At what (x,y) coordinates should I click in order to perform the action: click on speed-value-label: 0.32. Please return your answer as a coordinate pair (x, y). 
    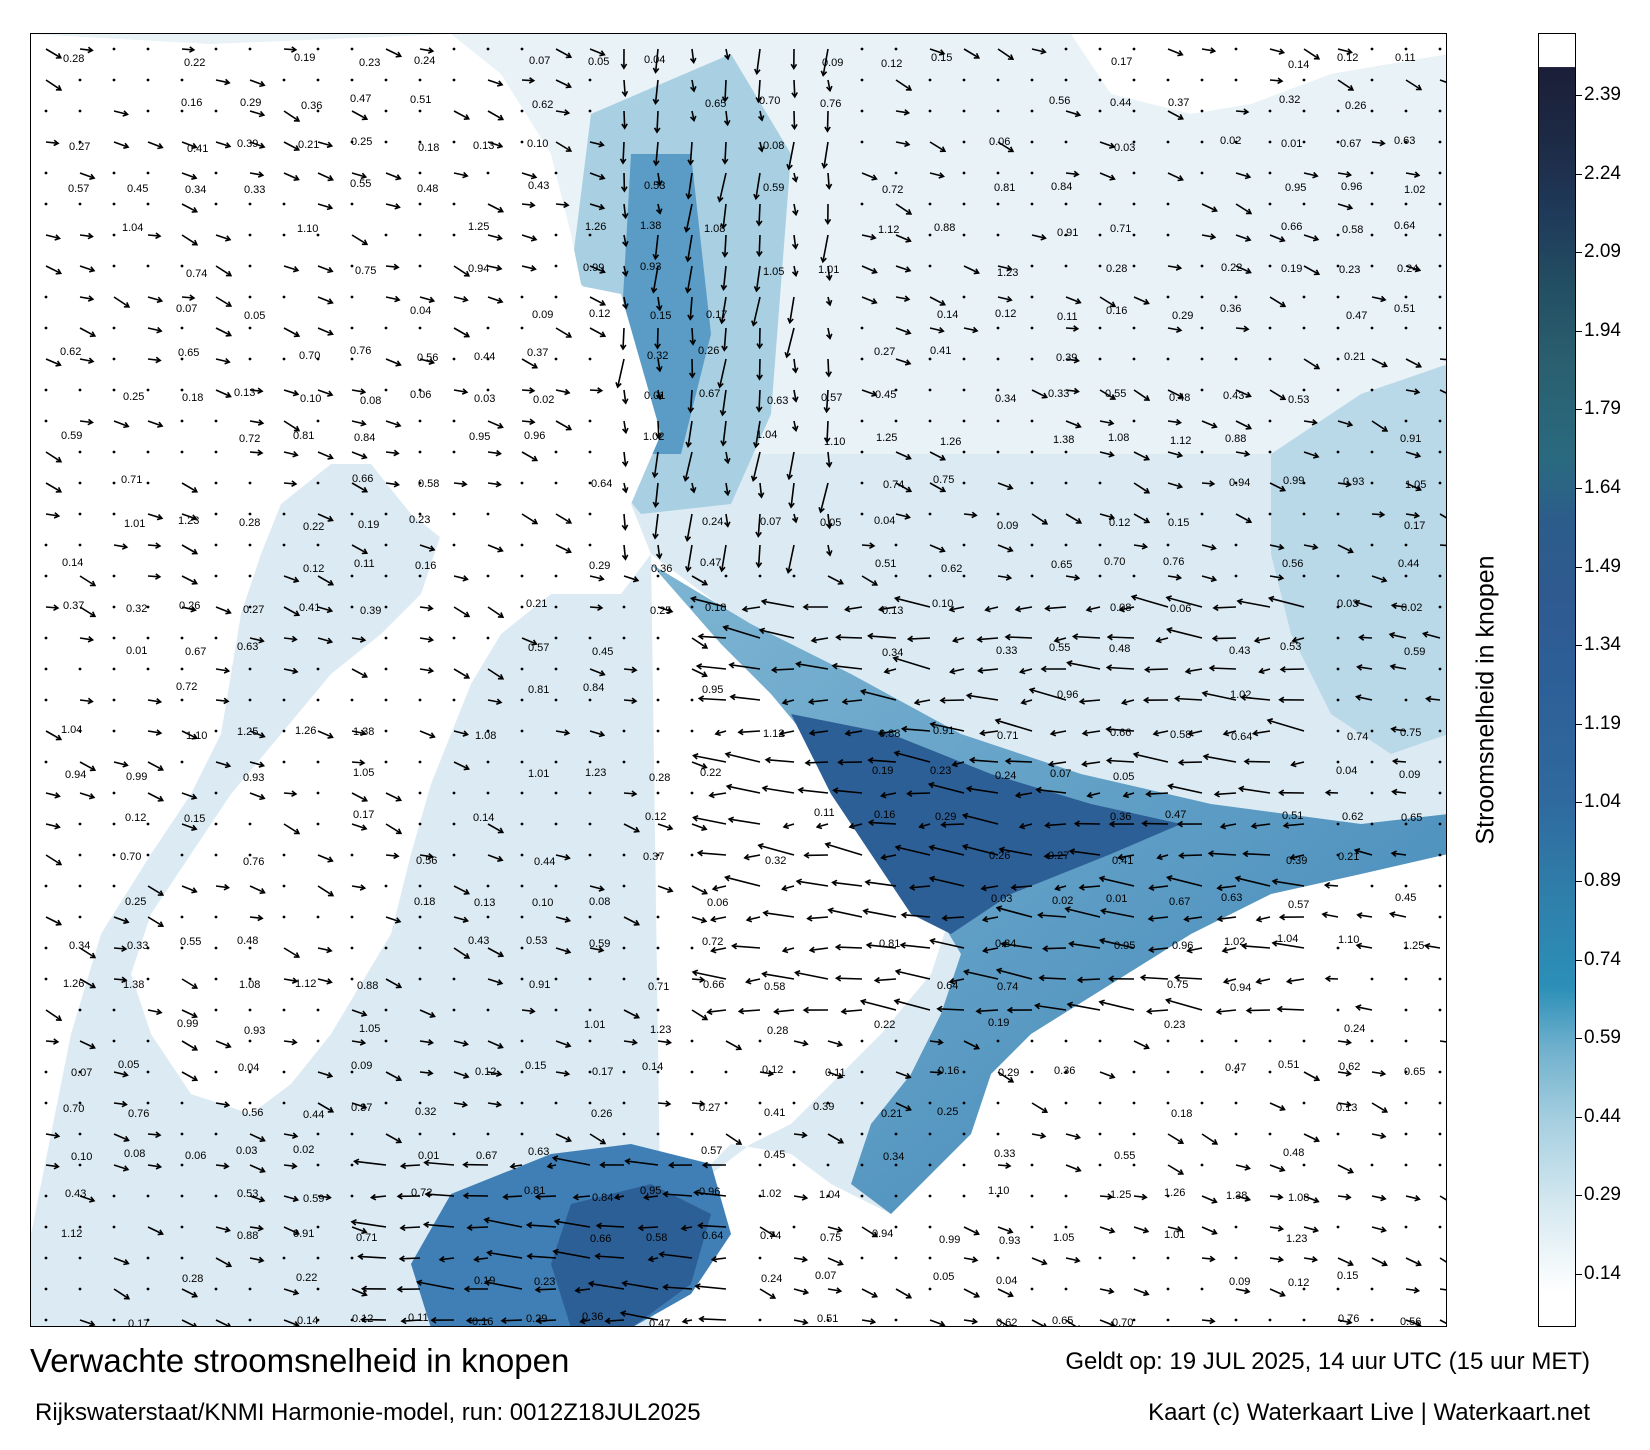
    Looking at the image, I should click on (775, 861).